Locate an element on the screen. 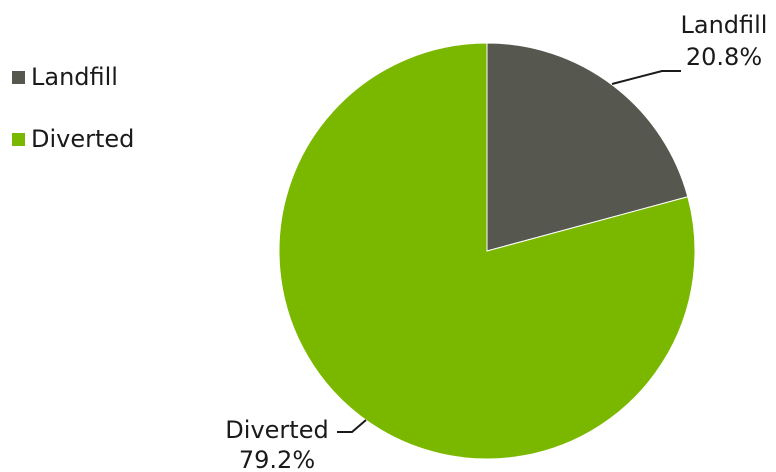  legend: Landfill Diverted is located at coordinates (73, 124).